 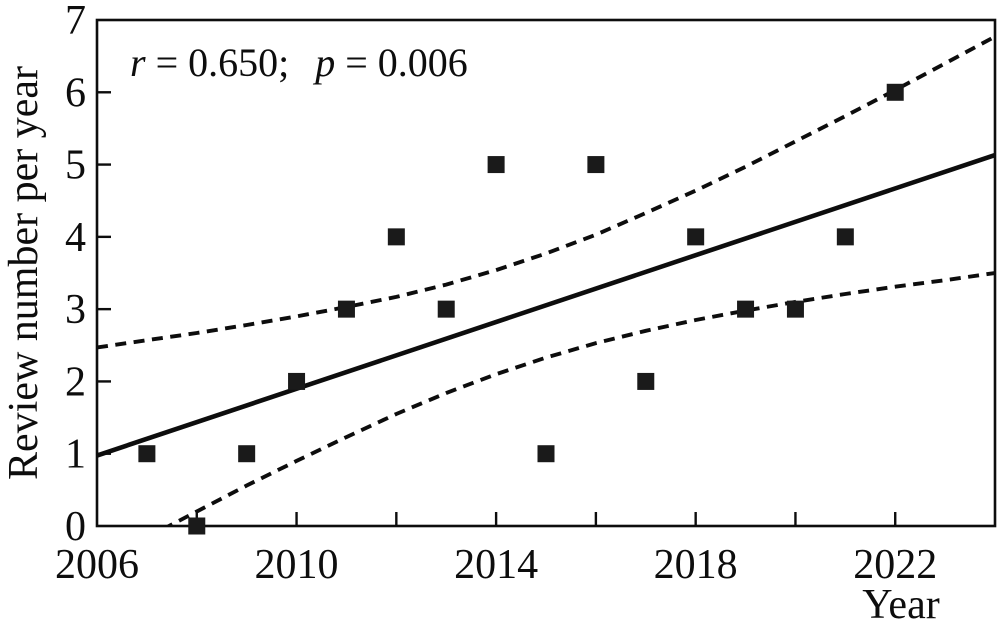 What do you see at coordinates (323, 62) in the screenshot?
I see `p-symbol: p` at bounding box center [323, 62].